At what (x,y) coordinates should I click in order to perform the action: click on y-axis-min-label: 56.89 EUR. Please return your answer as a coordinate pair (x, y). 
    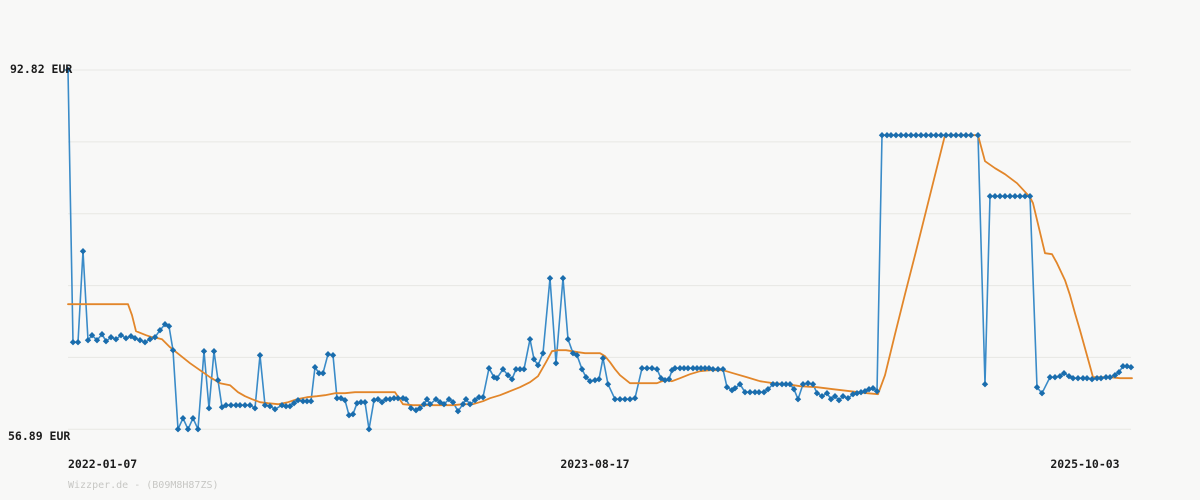
    Looking at the image, I should click on (39, 436).